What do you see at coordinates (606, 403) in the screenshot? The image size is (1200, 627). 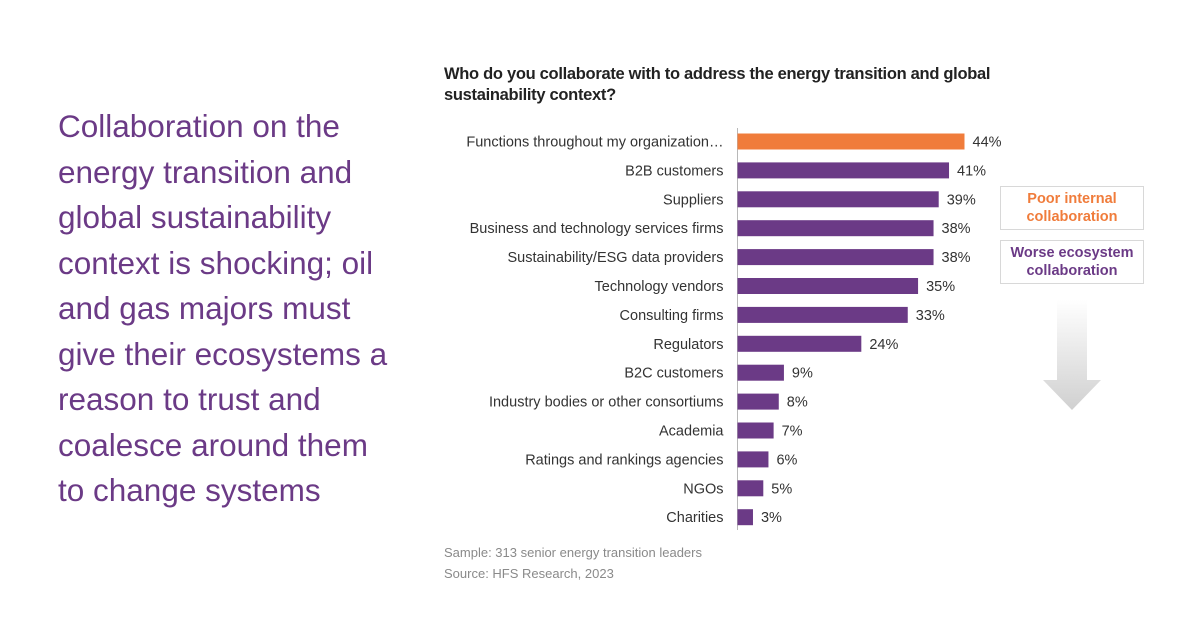 I see `category-label: Industry bodies or other consortiums` at bounding box center [606, 403].